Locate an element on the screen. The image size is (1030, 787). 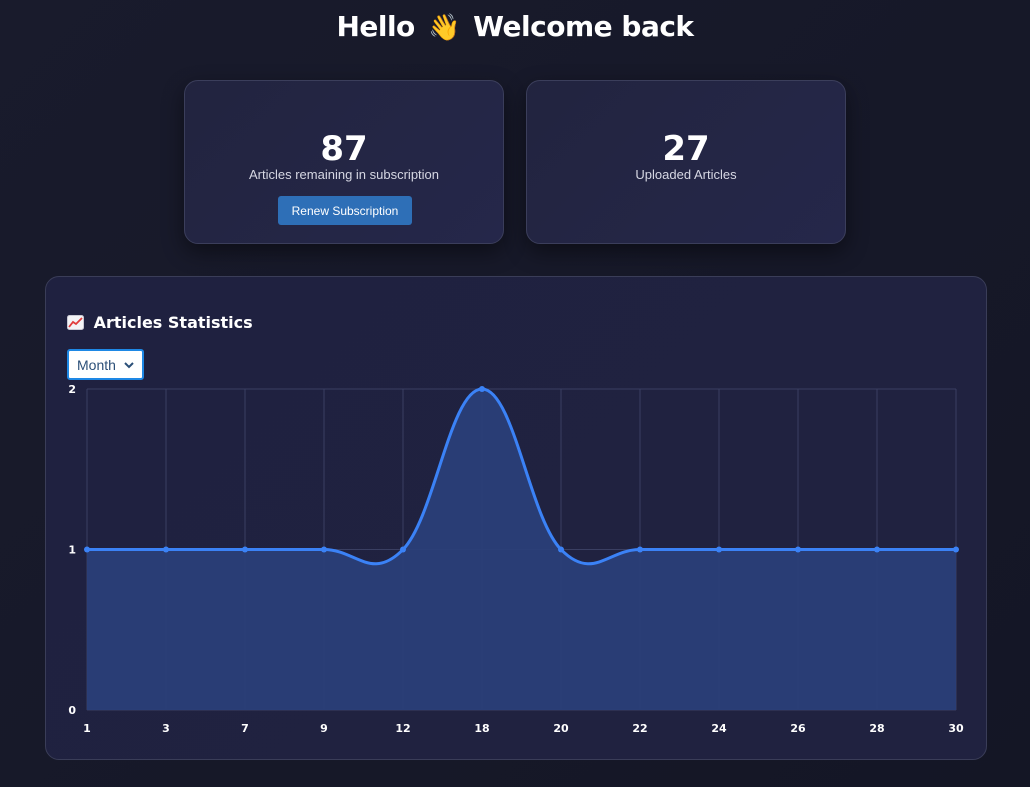
statistics-title: Articles Statistics is located at coordinates (173, 322).